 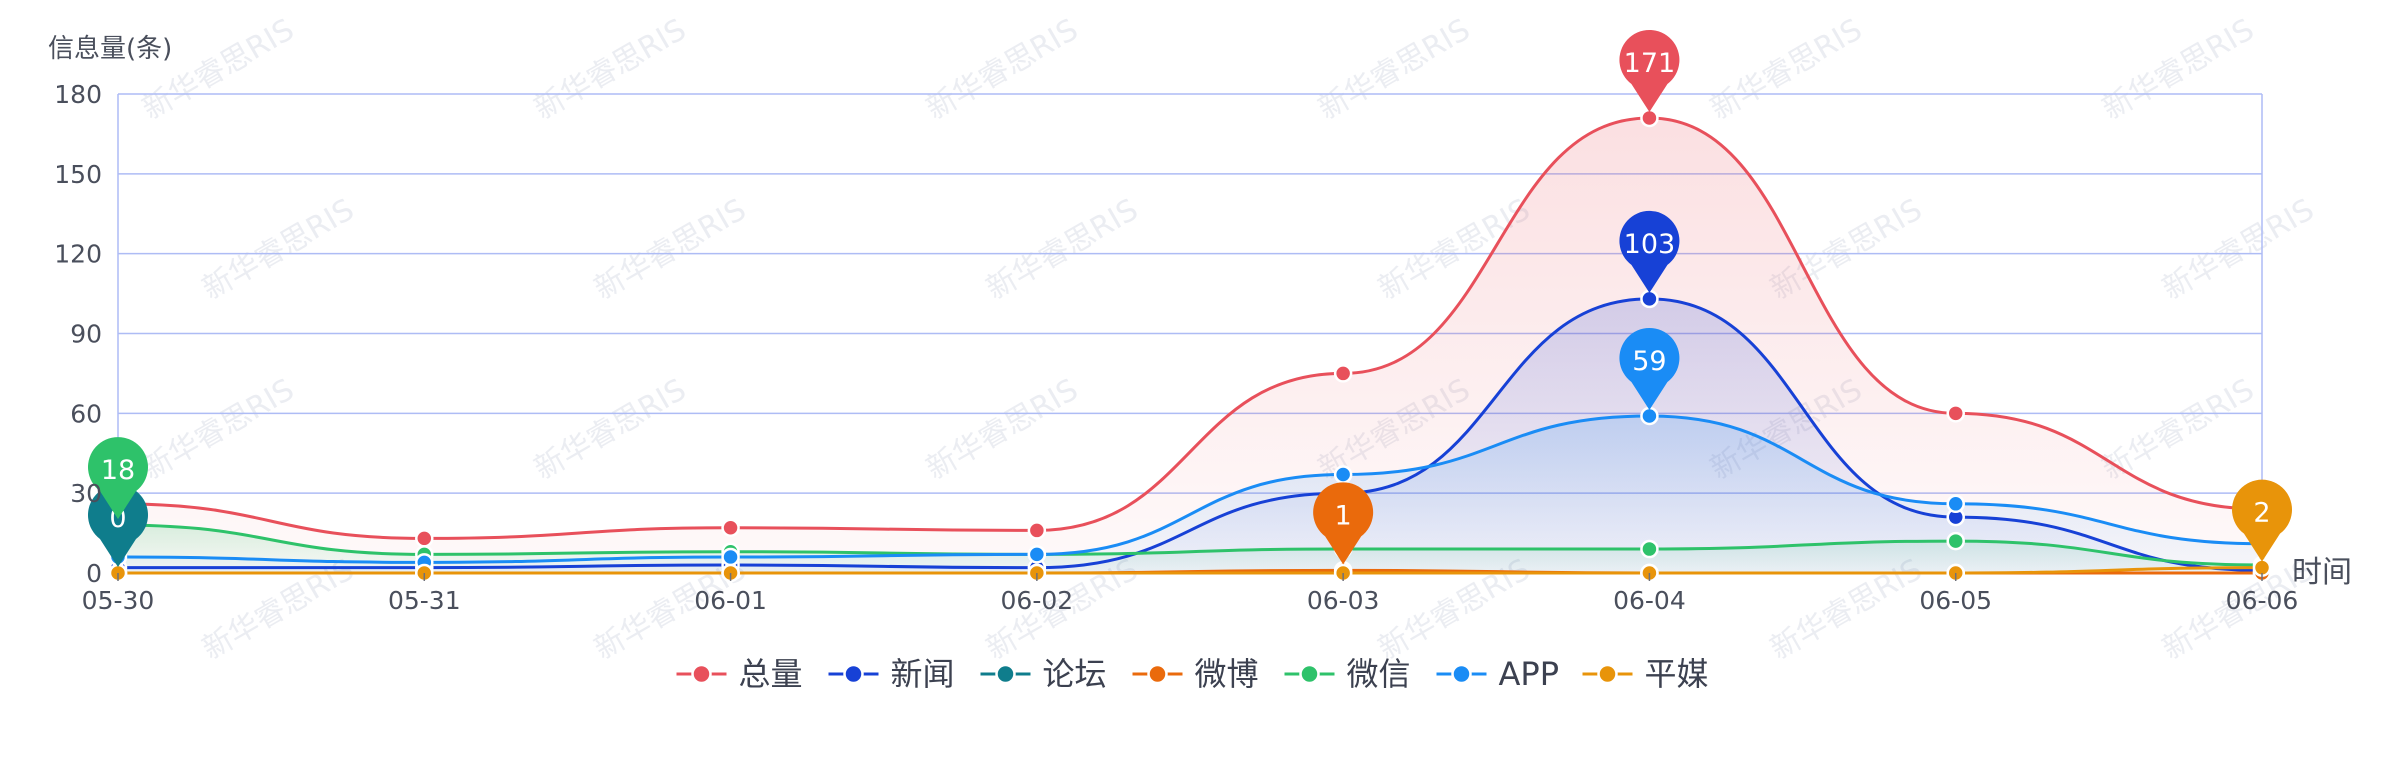 What do you see at coordinates (730, 600) in the screenshot?
I see `x-tick-label: 06-01` at bounding box center [730, 600].